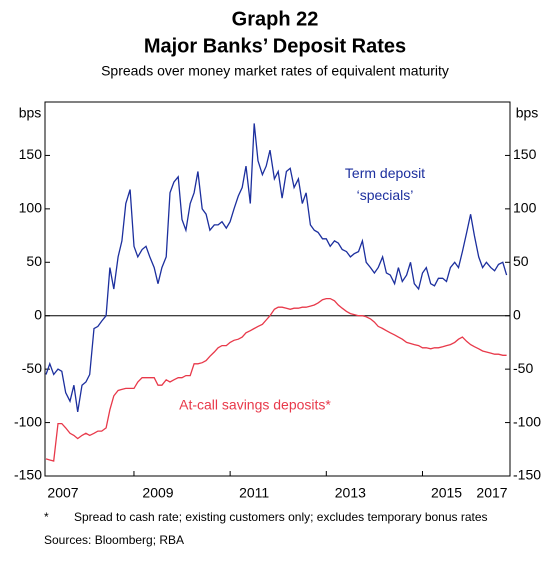 This screenshot has width=550, height=571. Describe the element at coordinates (46, 517) in the screenshot. I see `footnote-marker: *` at that location.